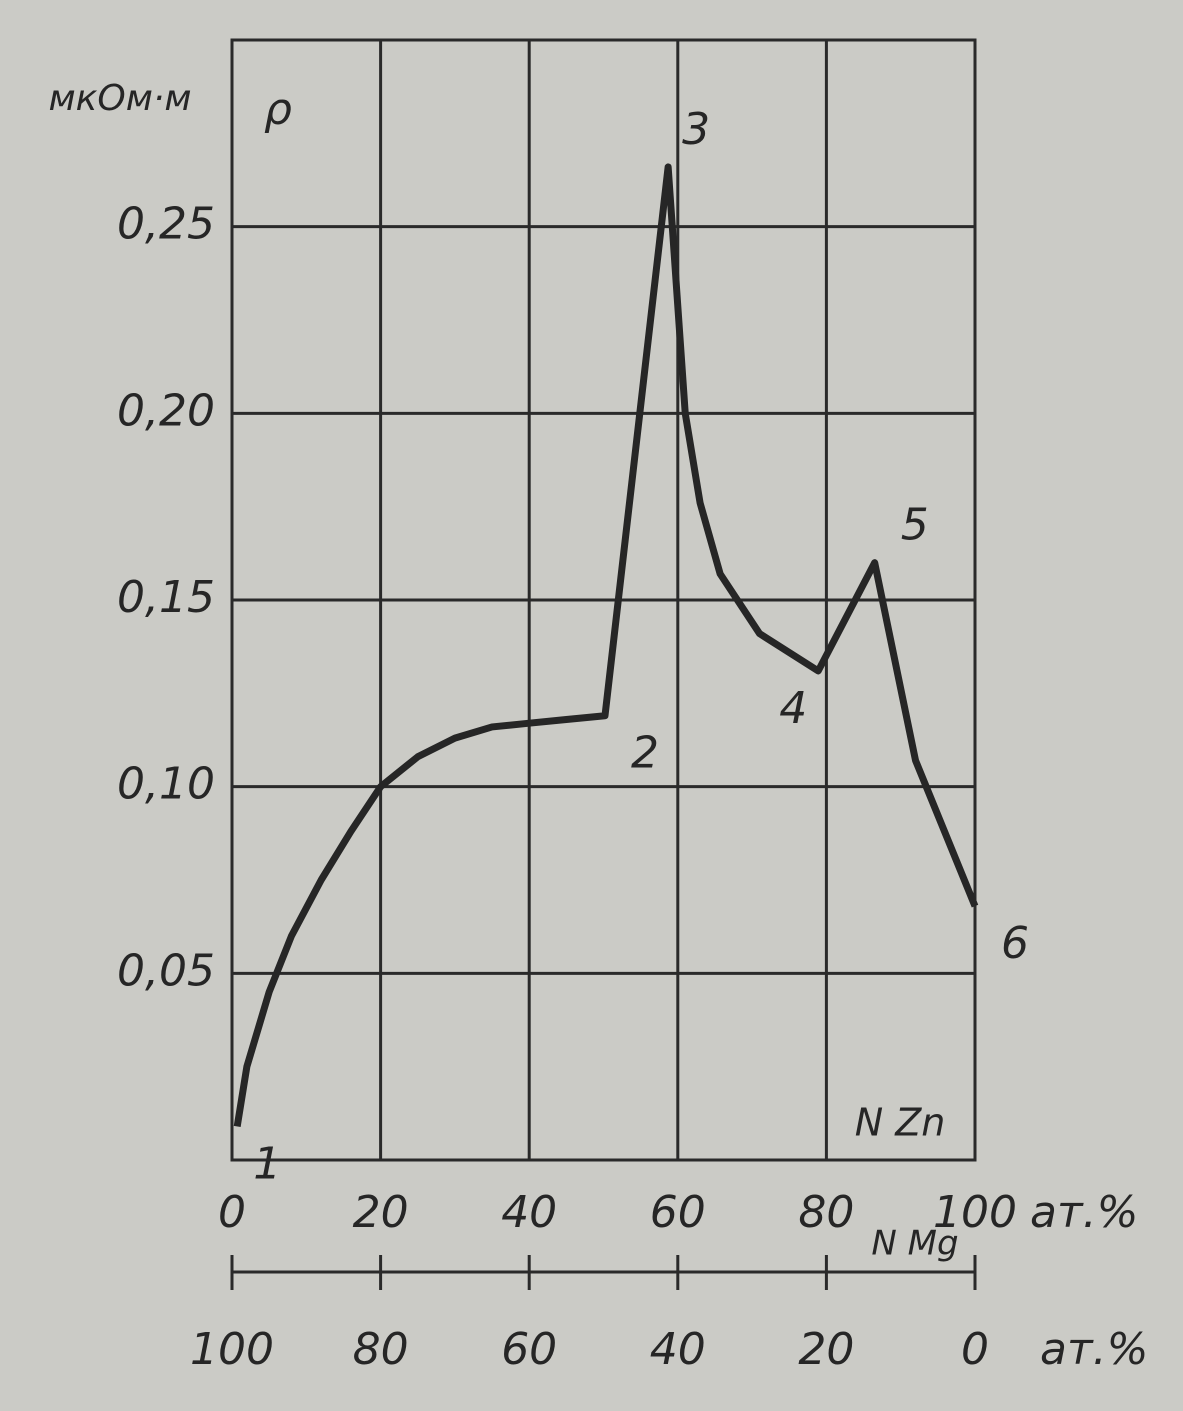 Image resolution: width=1183 pixels, height=1411 pixels. What do you see at coordinates (793, 708) in the screenshot?
I see `point-label: 4` at bounding box center [793, 708].